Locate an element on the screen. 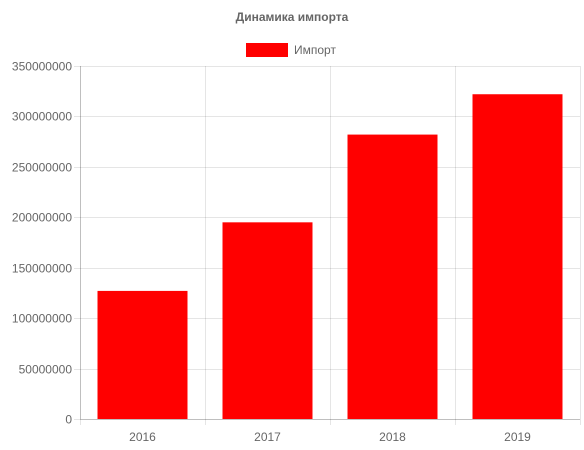 This screenshot has width=584, height=450. y-tick-label: 50000000 is located at coordinates (46, 370).